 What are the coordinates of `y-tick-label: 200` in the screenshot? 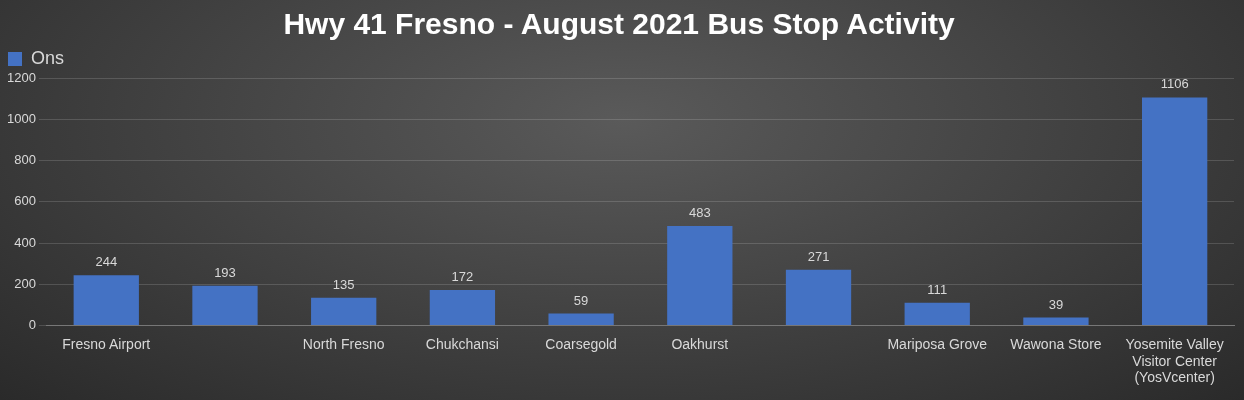 It's located at (25, 283).